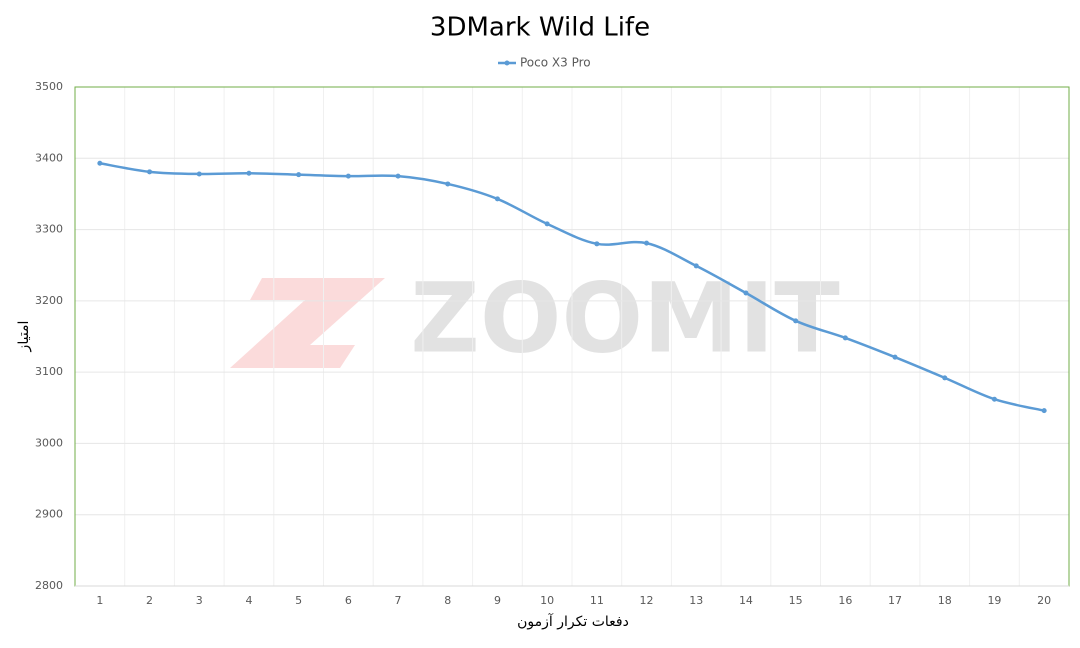 The image size is (1080, 648). What do you see at coordinates (994, 600) in the screenshot?
I see `x-tick-label: 19` at bounding box center [994, 600].